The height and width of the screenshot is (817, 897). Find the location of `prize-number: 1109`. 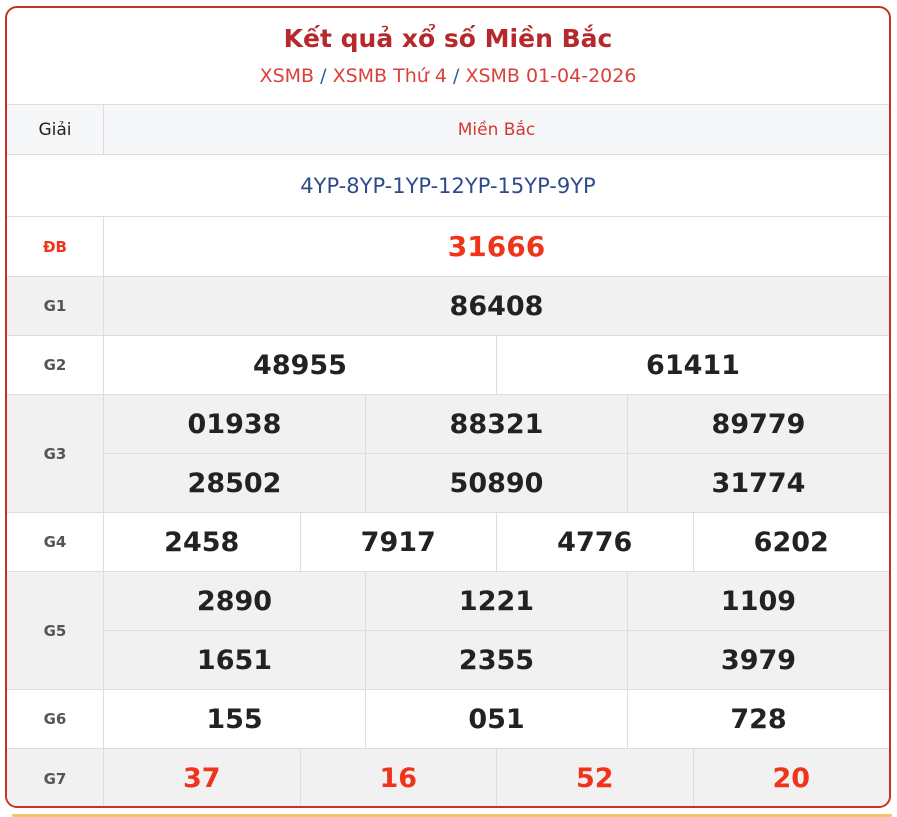

prize-number: 1109 is located at coordinates (758, 601).